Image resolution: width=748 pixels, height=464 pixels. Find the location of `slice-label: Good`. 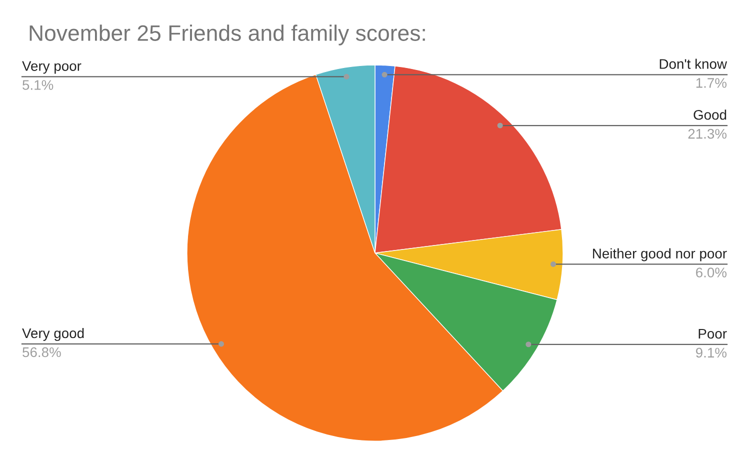

slice-label: Good is located at coordinates (710, 115).